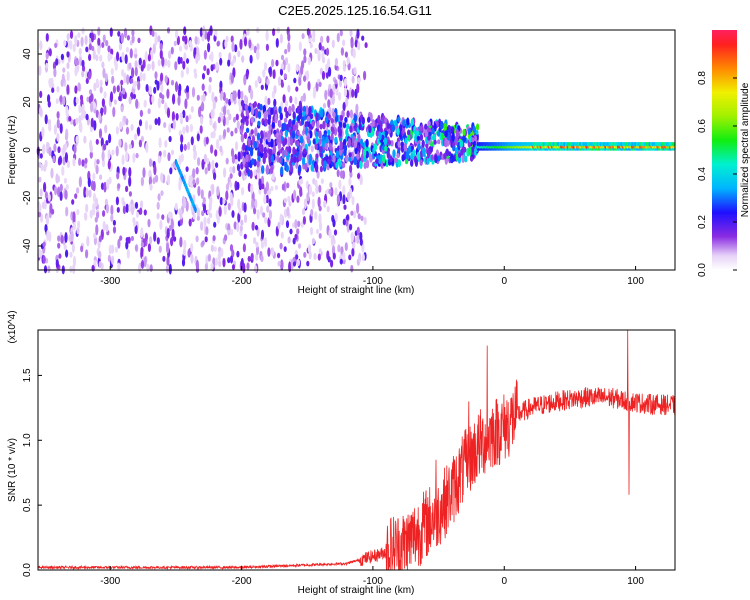 The height and width of the screenshot is (600, 750). Describe the element at coordinates (27, 440) in the screenshot. I see `y-tick-label: 1.0` at that location.